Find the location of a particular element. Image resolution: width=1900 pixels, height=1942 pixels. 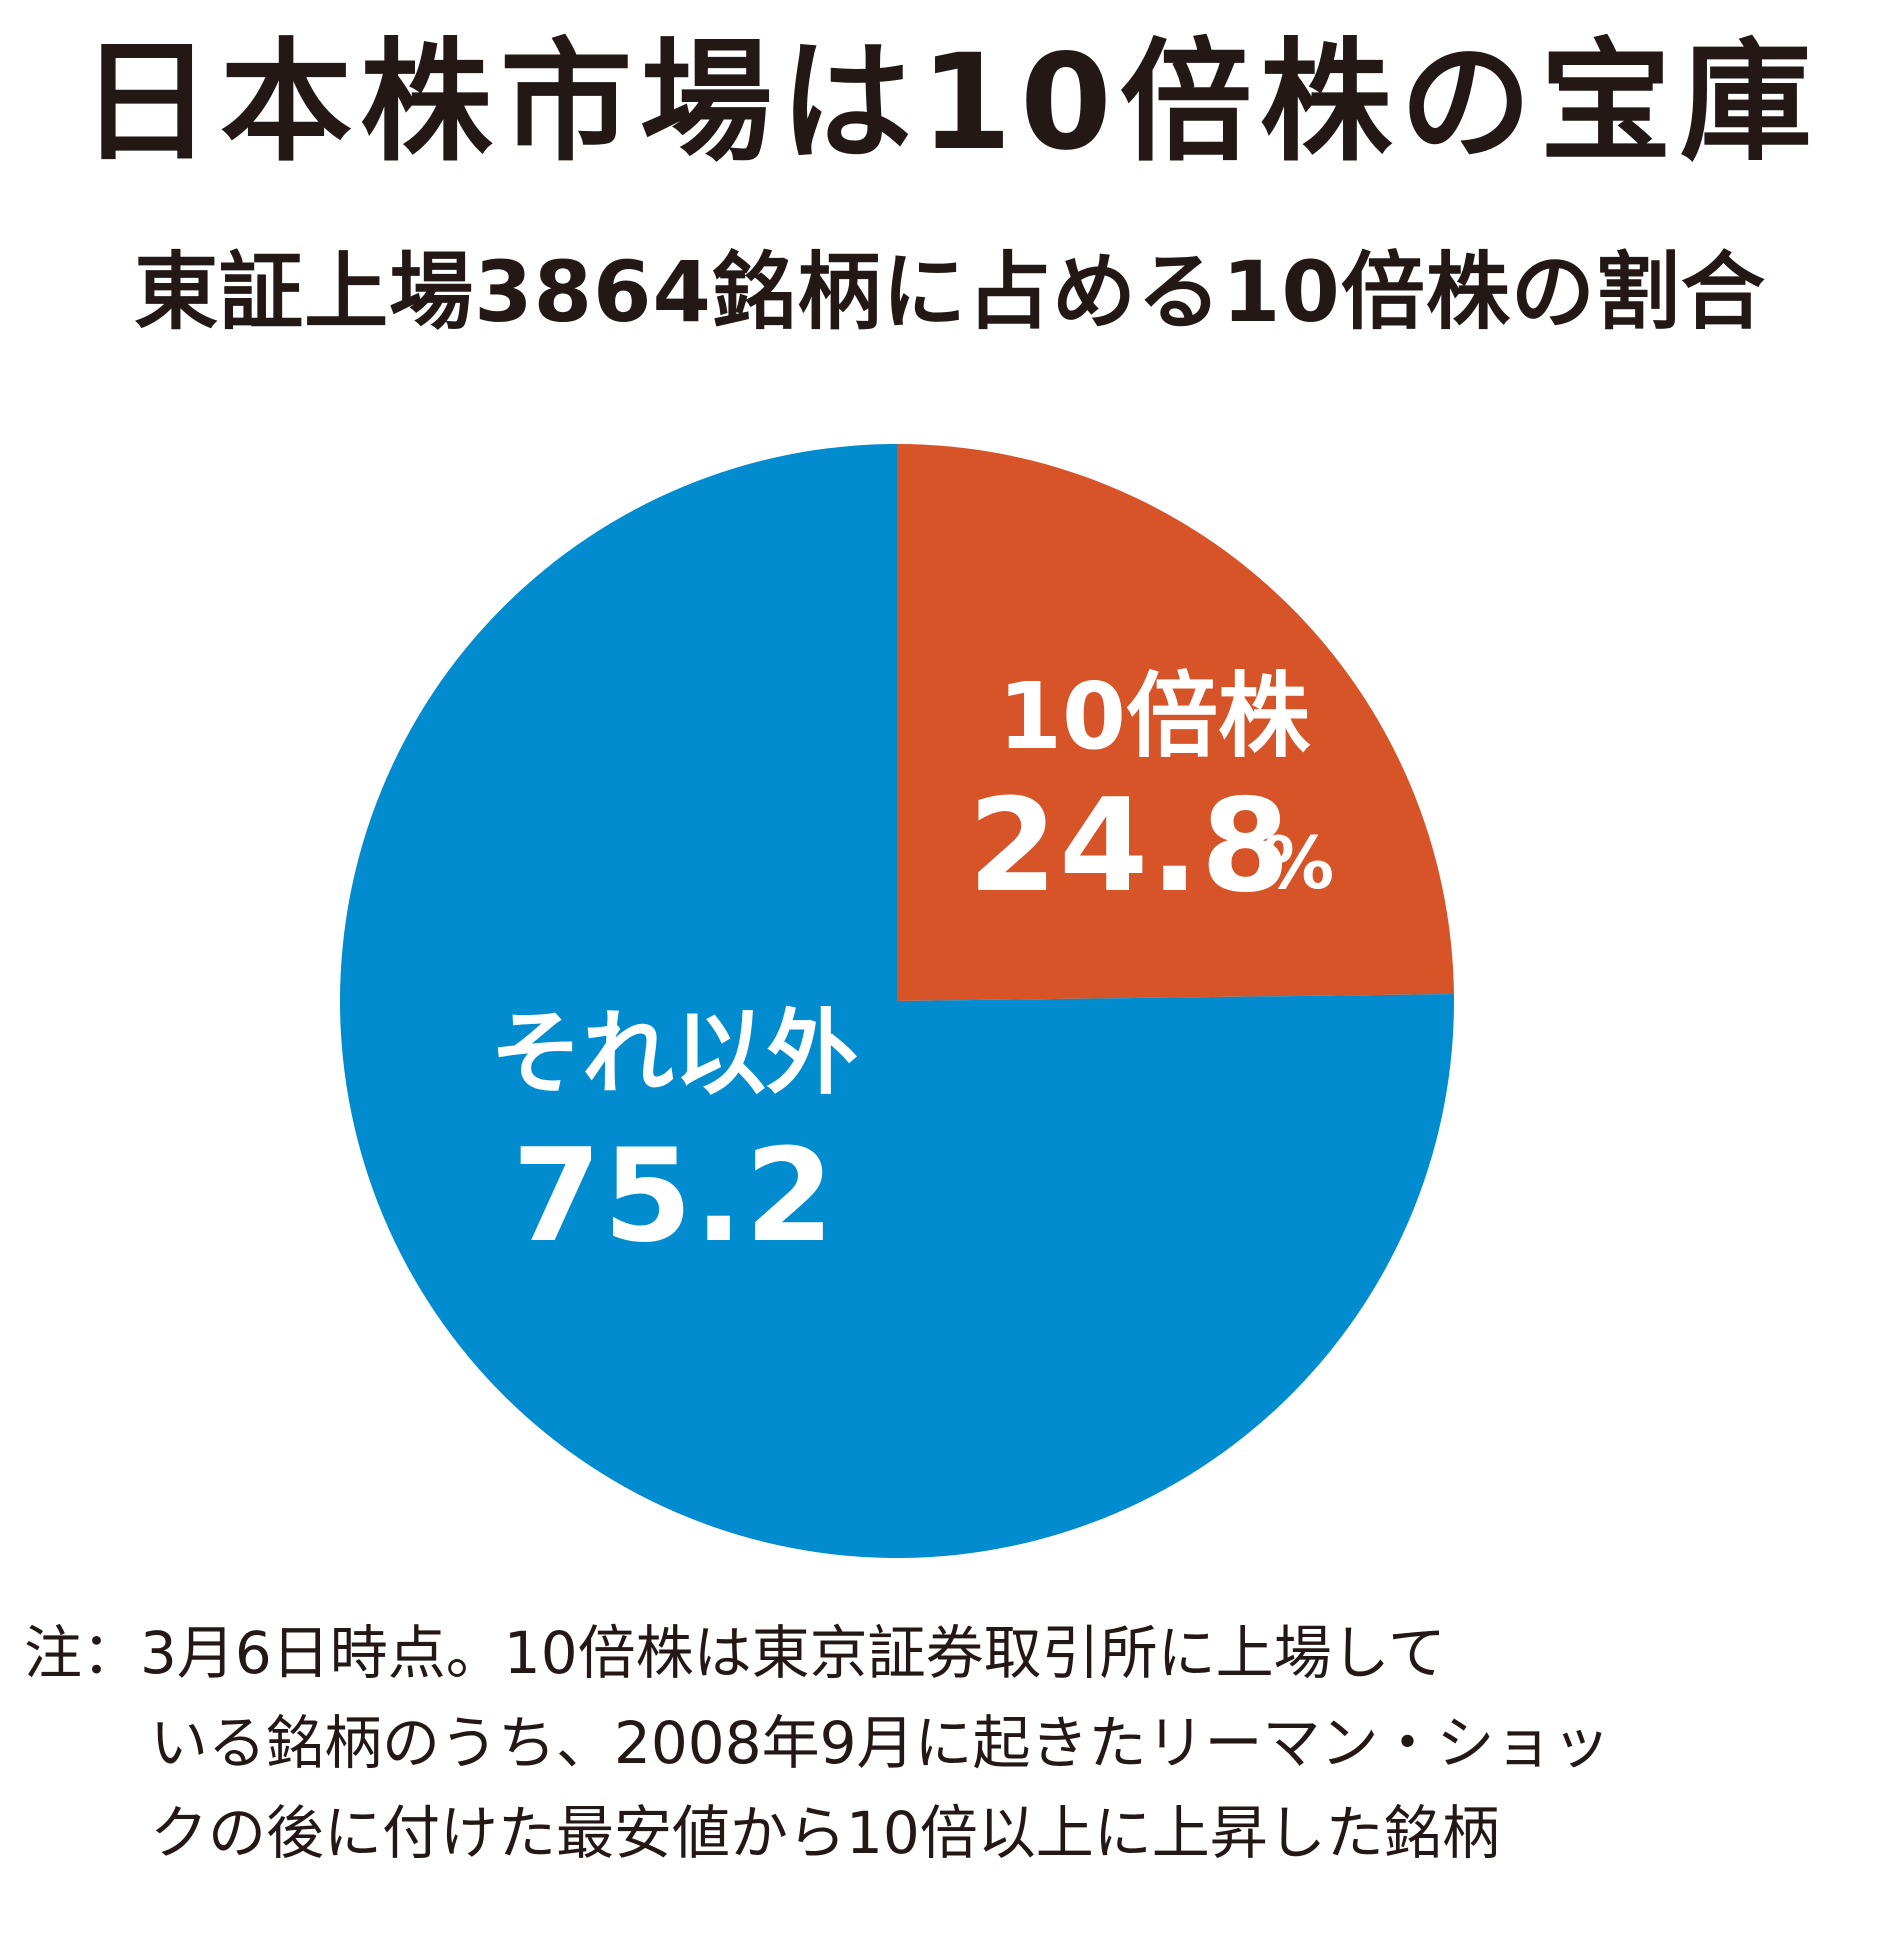

chart-subtitle: 東証上場3864銘柄に占める10倍株の割合 is located at coordinates (950, 292).